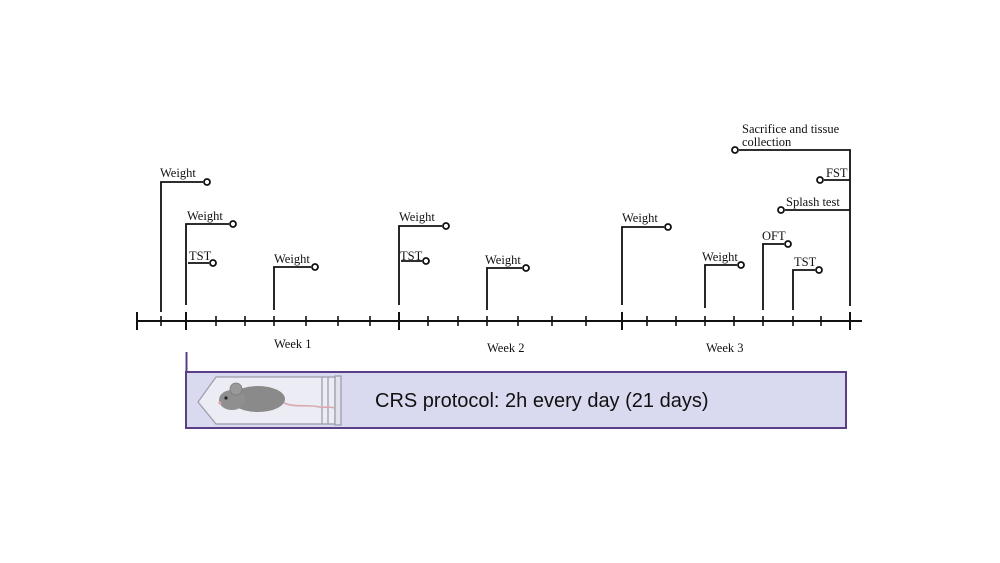  Describe the element at coordinates (232, 400) in the screenshot. I see `mouse-head` at that location.